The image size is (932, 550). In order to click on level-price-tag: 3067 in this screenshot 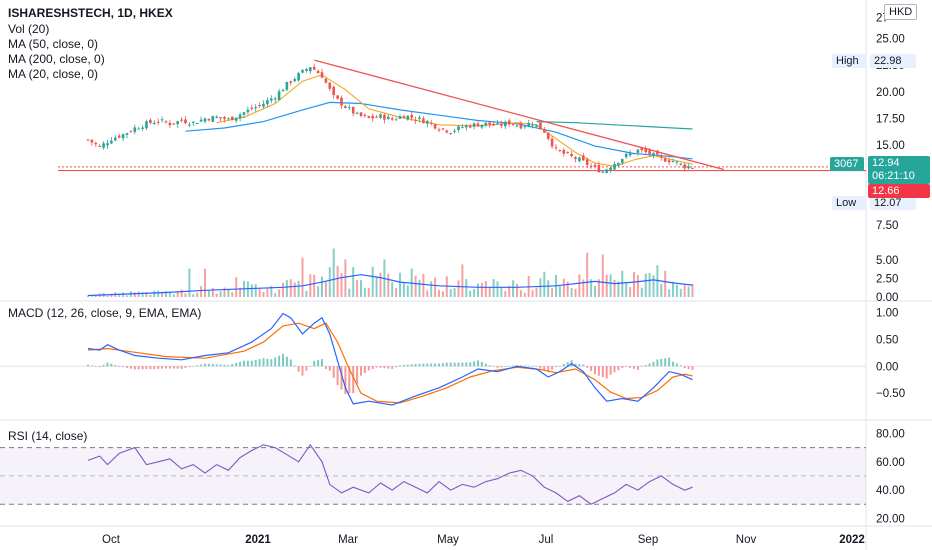, I will do `click(847, 164)`.